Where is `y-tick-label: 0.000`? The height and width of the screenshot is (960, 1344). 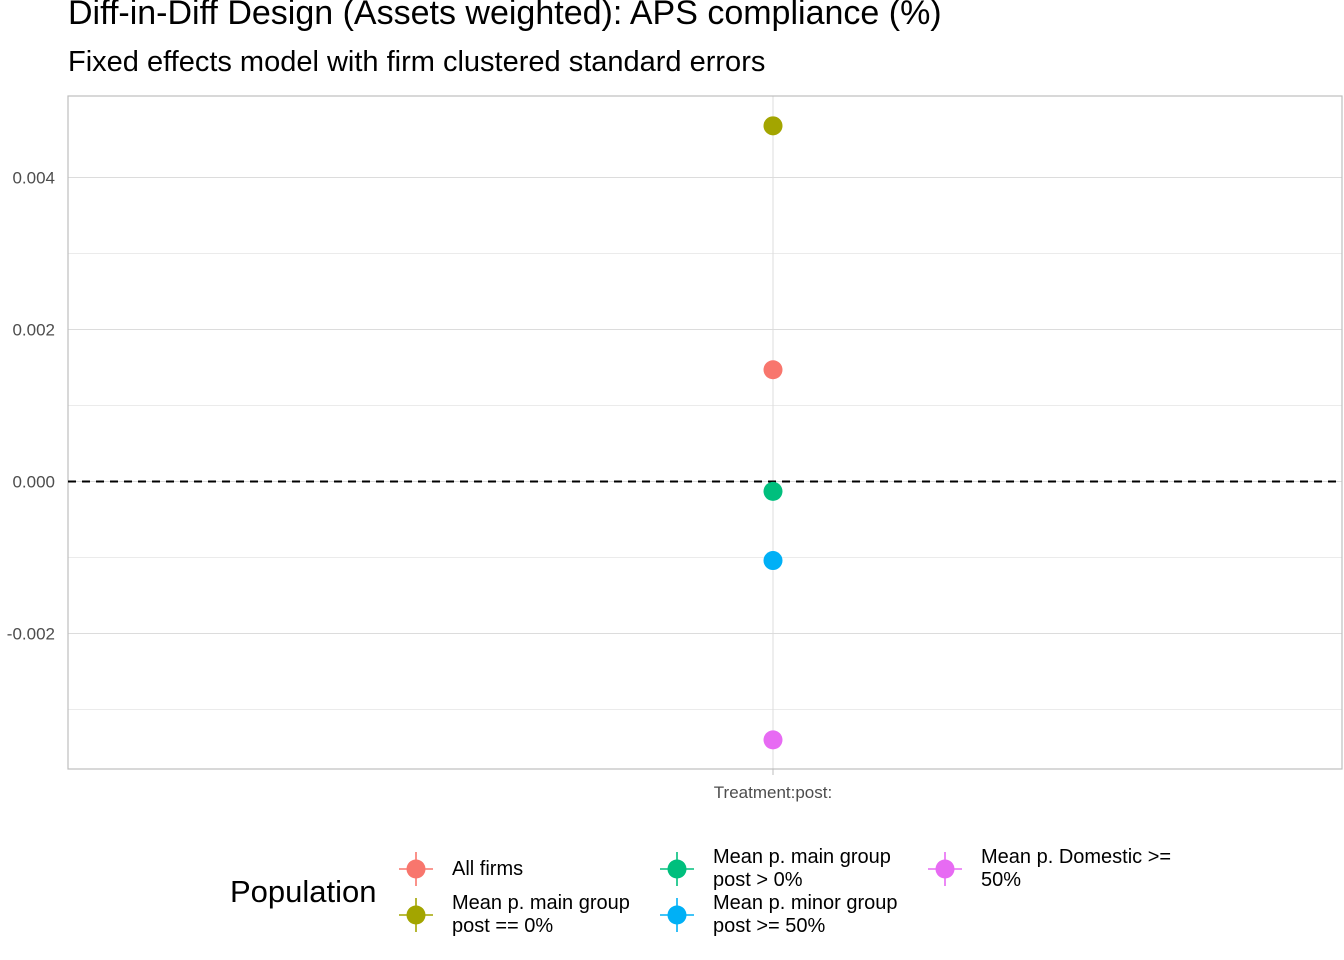 y-tick-label: 0.000 is located at coordinates (33, 482).